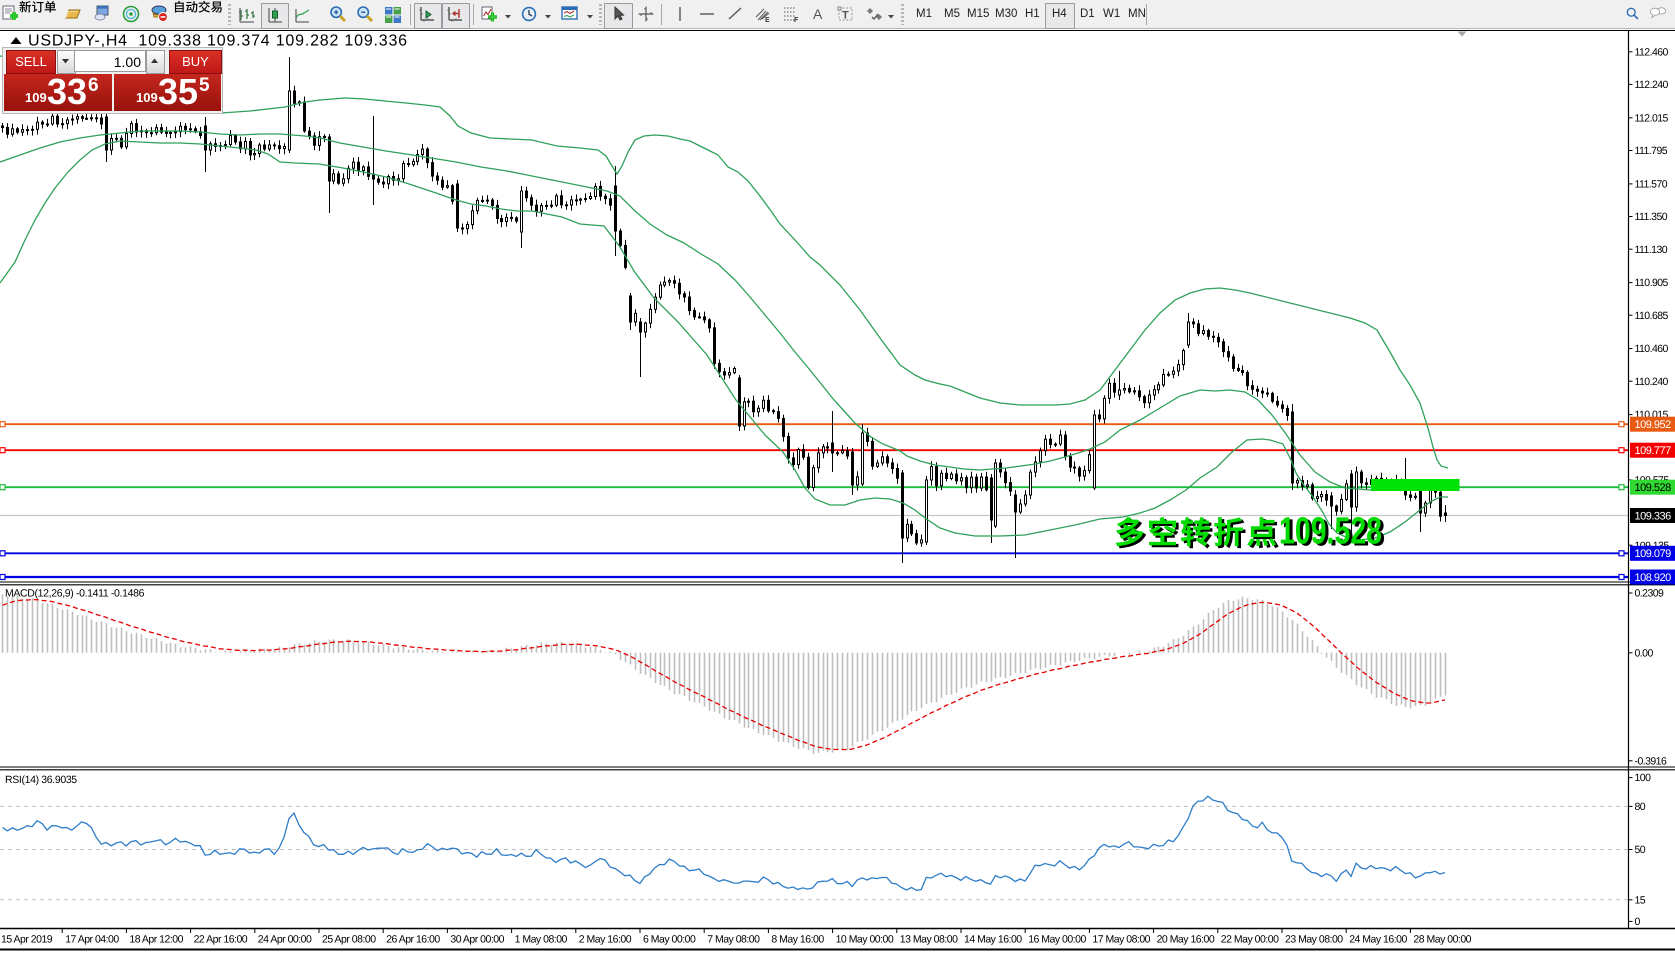  I want to click on svg-text: 112.015, so click(1652, 118).